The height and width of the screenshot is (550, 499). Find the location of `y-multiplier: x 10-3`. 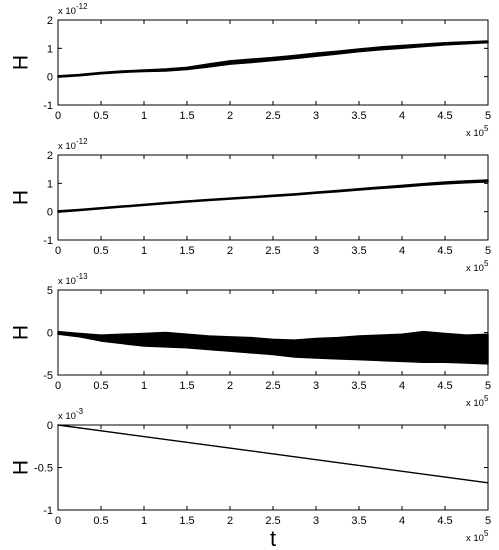

y-multiplier: x 10-3 is located at coordinates (71, 414).